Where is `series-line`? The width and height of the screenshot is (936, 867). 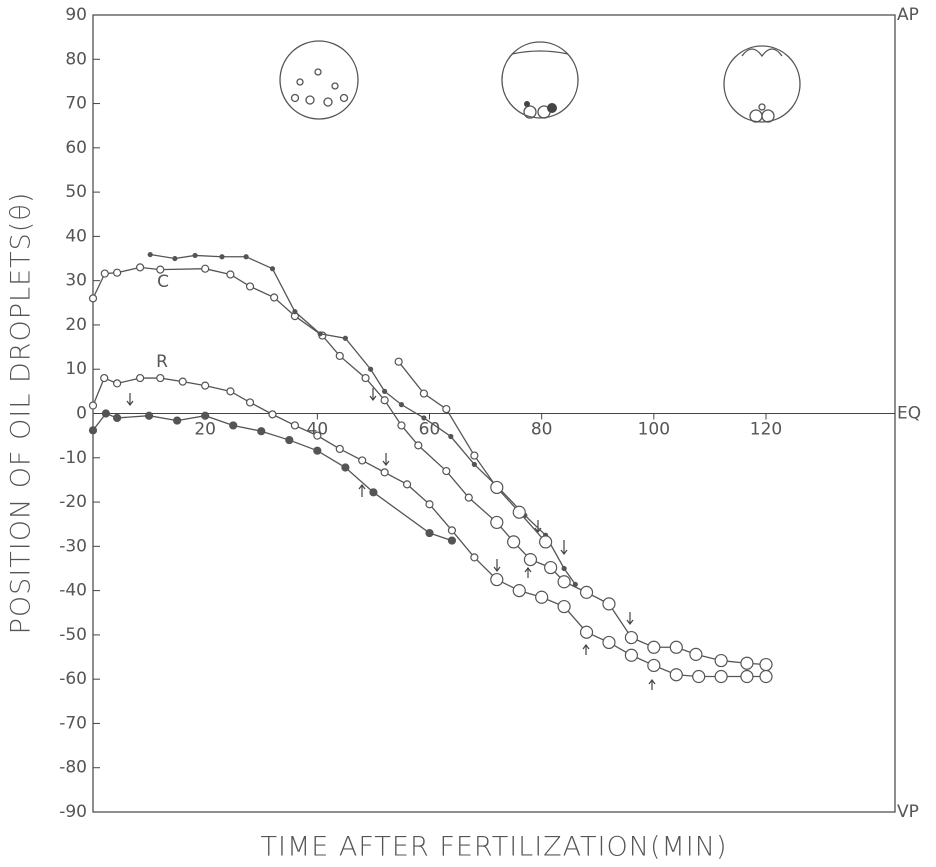
series-line is located at coordinates (272, 477).